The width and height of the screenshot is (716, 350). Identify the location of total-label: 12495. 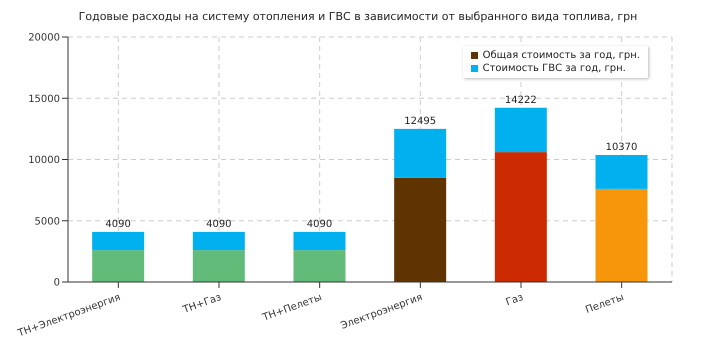
(420, 121).